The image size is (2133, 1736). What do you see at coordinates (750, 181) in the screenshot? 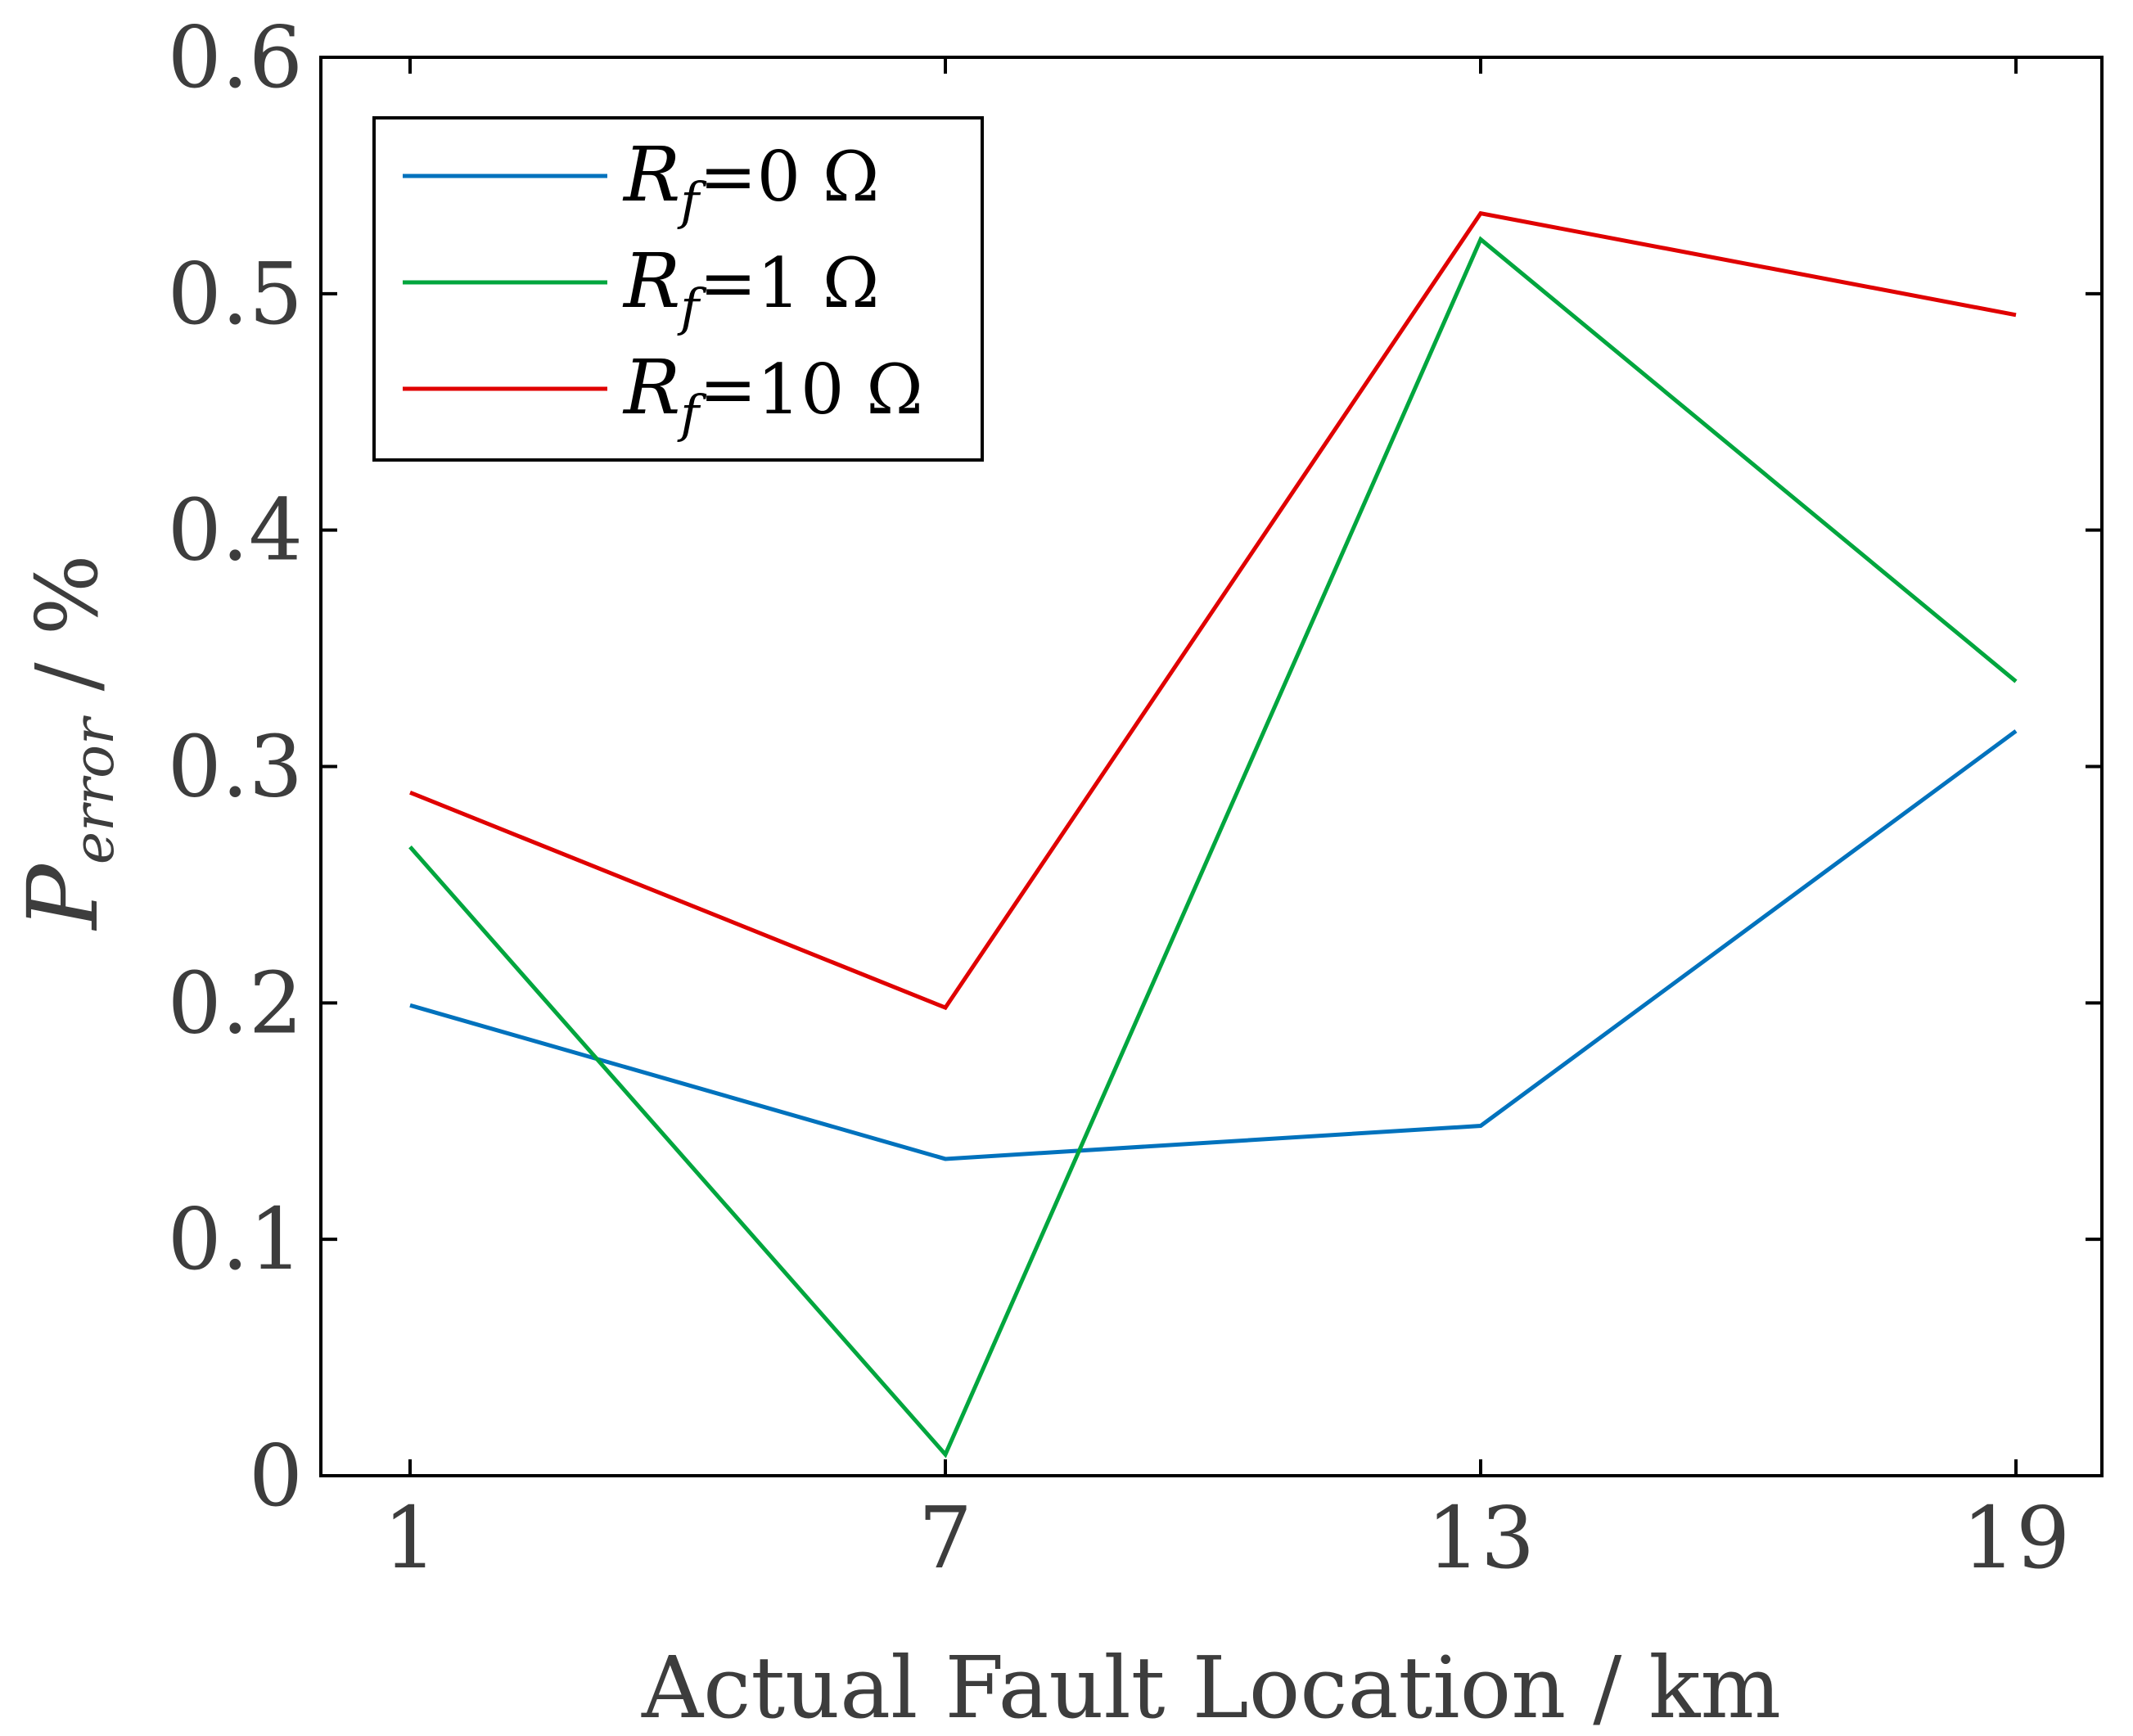
I see `legend-label-0: Rf=0 Ω` at bounding box center [750, 181].